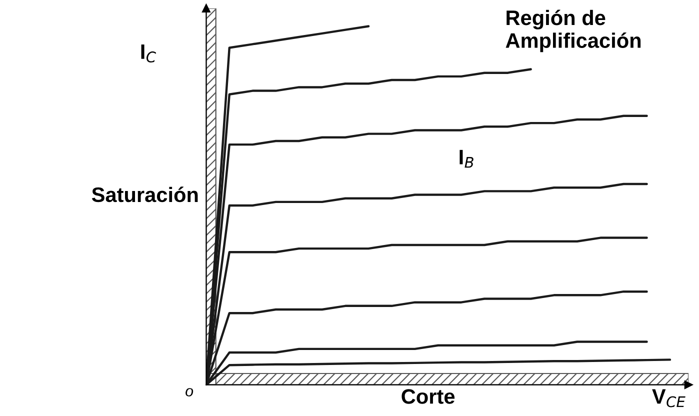 The width and height of the screenshot is (699, 416). What do you see at coordinates (669, 398) in the screenshot?
I see `x-axis-title: V$_{CE}$` at bounding box center [669, 398].